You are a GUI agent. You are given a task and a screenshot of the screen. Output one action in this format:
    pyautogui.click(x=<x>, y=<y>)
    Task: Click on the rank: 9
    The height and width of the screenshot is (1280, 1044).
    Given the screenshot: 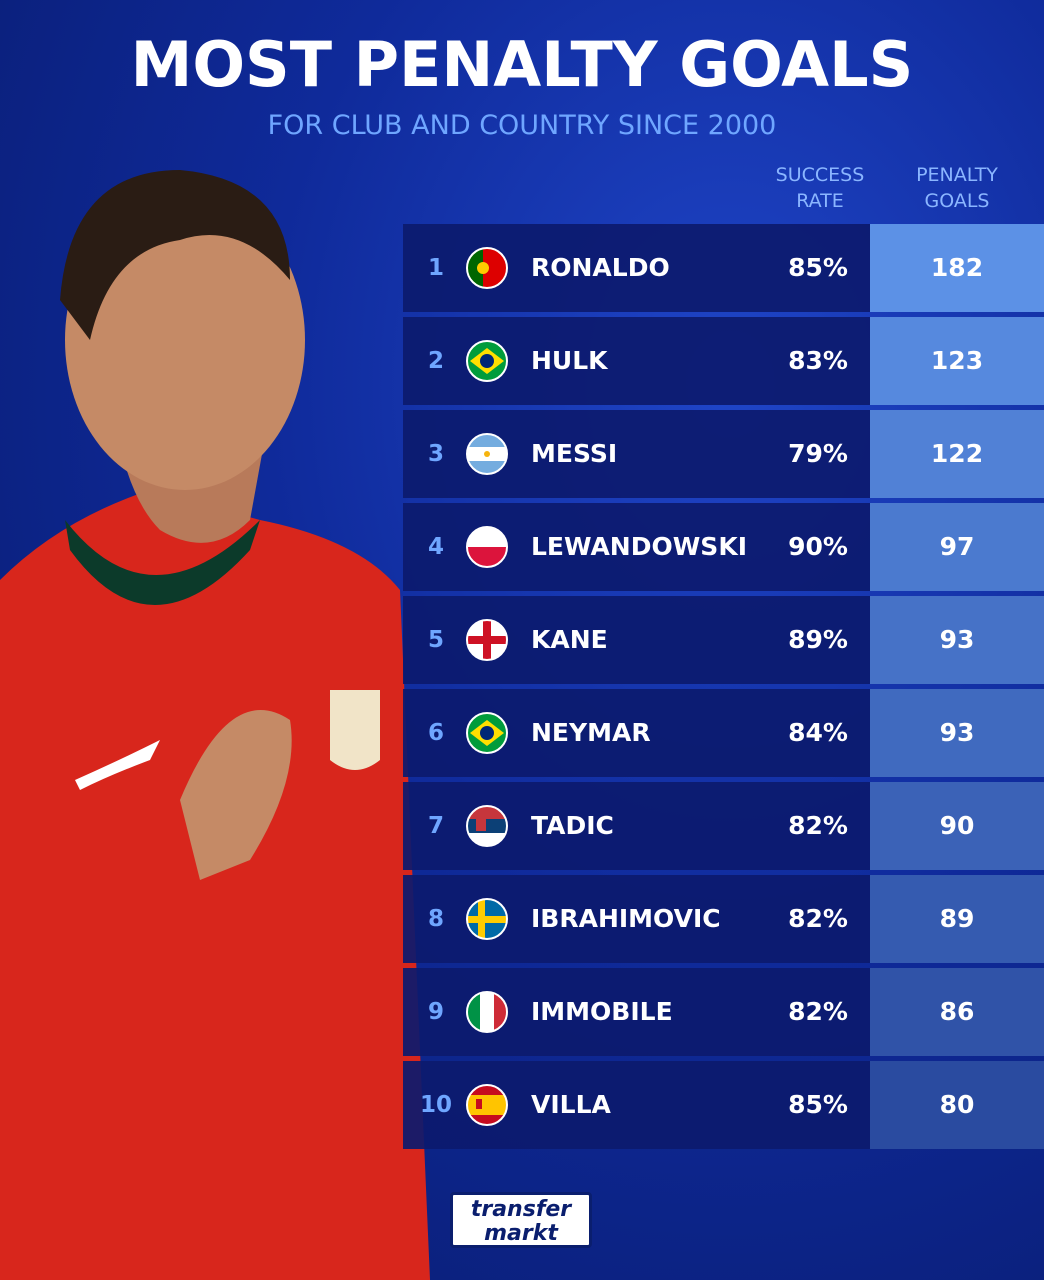 What is the action you would take?
    pyautogui.click(x=435, y=1012)
    